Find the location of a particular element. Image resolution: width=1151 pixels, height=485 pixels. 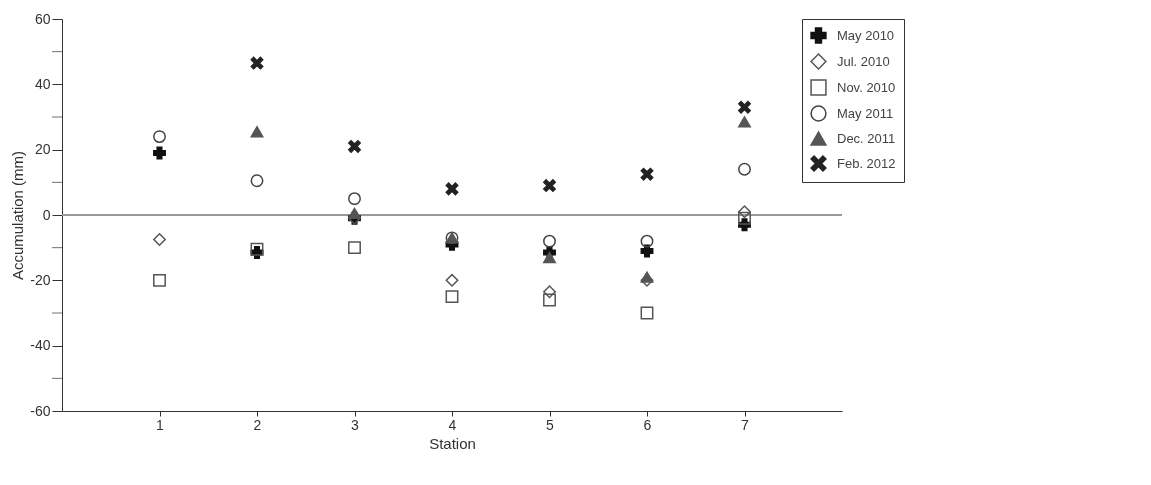

y-tick-label: -40 is located at coordinates (40, 345).